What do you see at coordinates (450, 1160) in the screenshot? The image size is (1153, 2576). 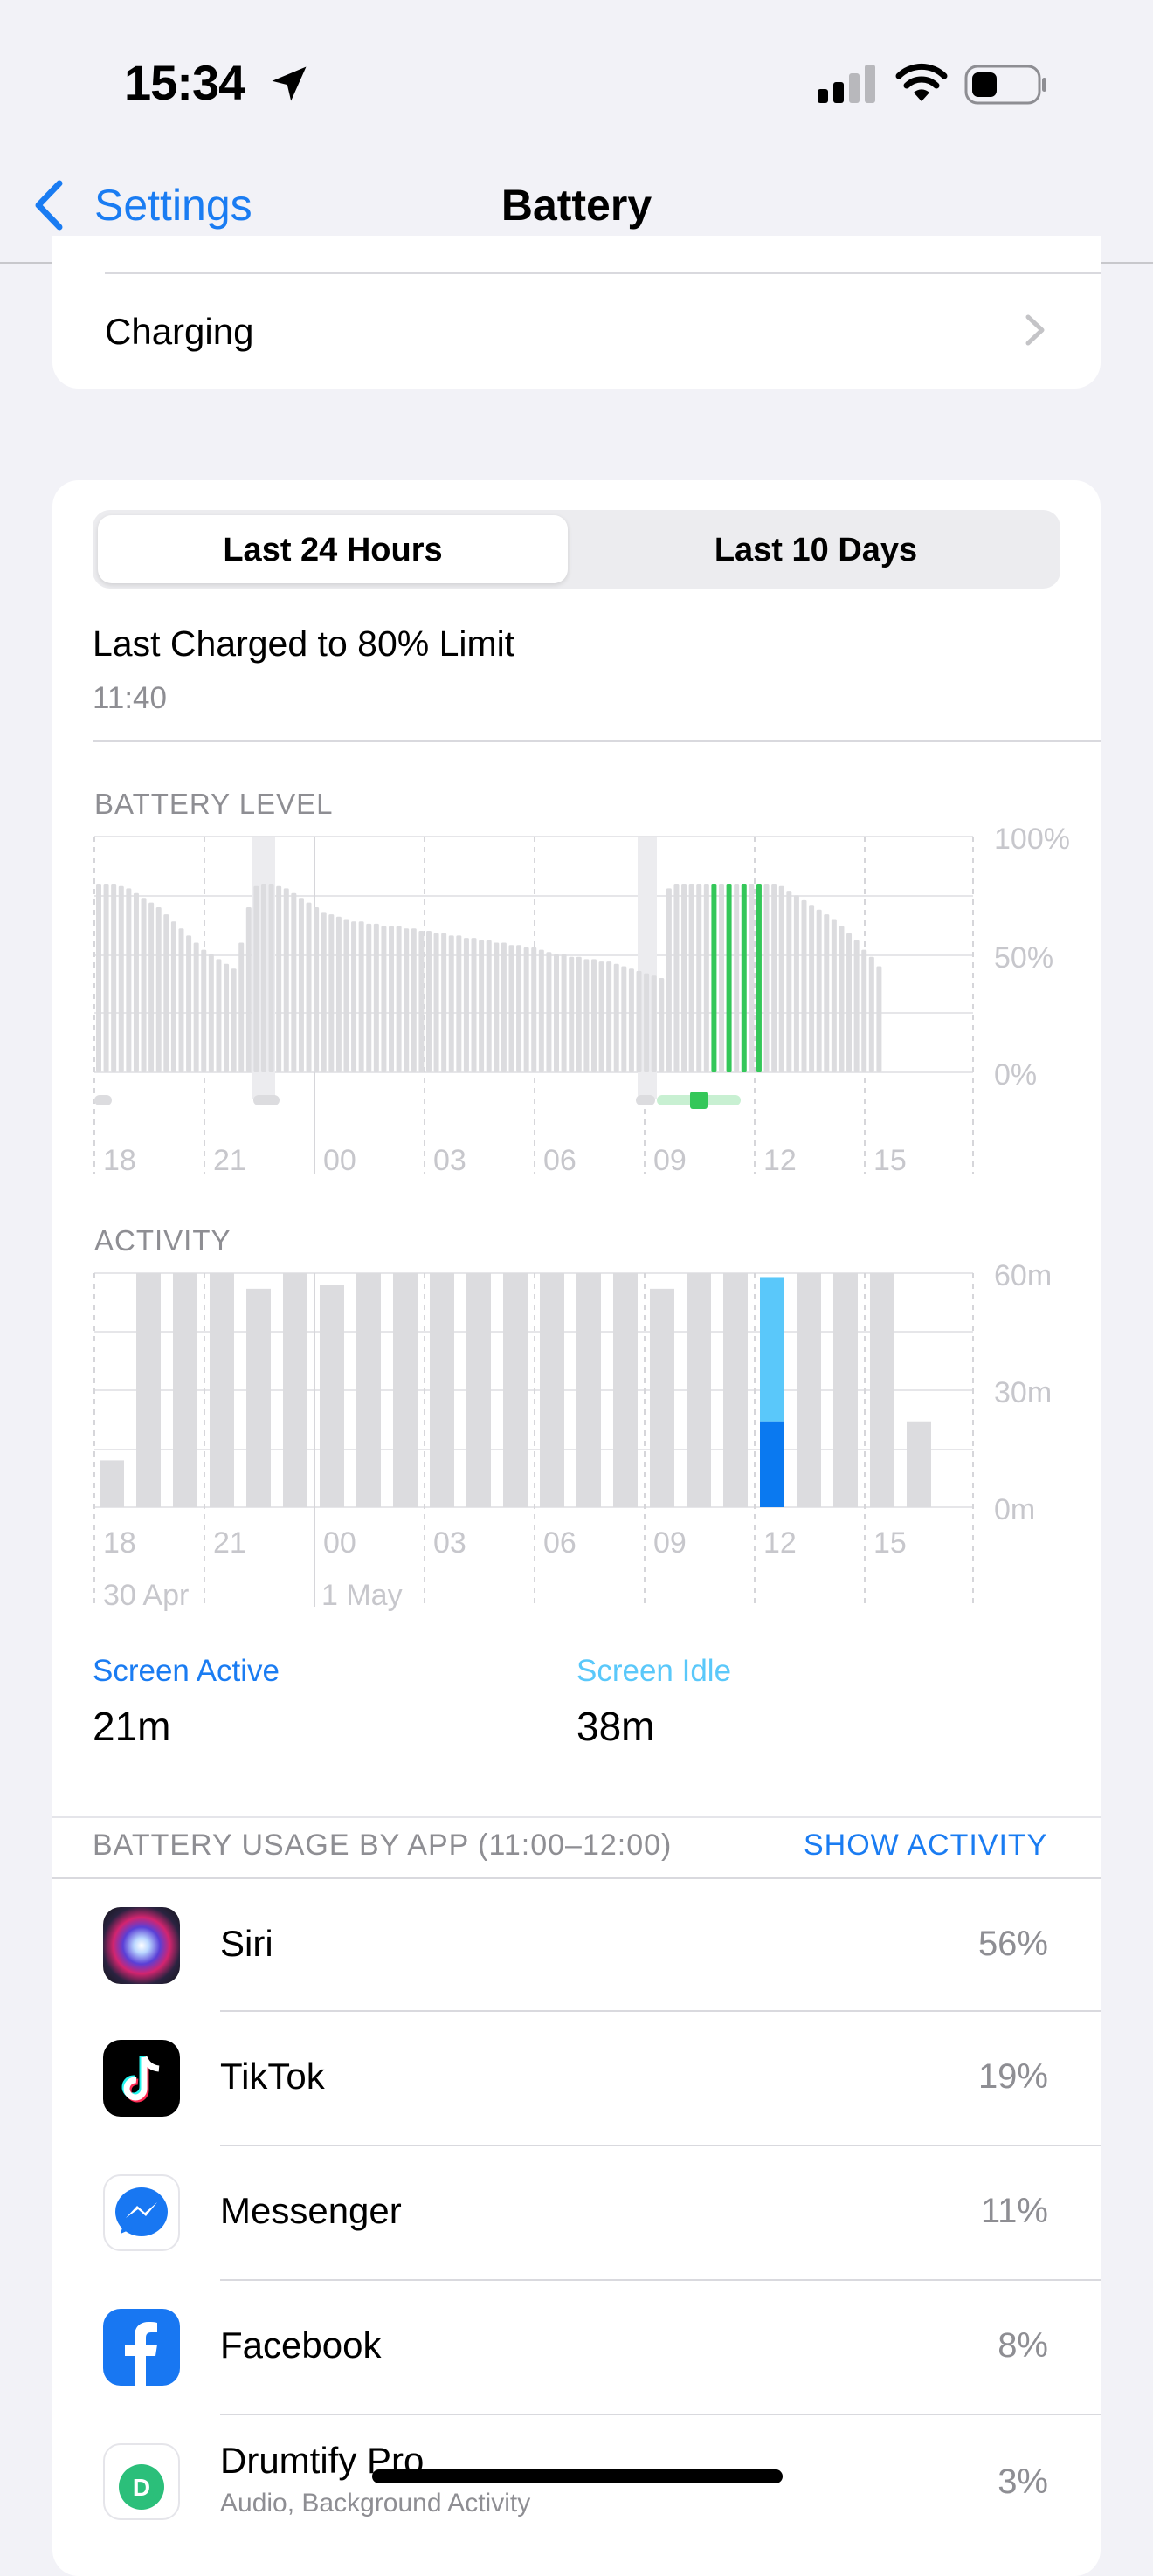 I see `battery-xtick: 03` at bounding box center [450, 1160].